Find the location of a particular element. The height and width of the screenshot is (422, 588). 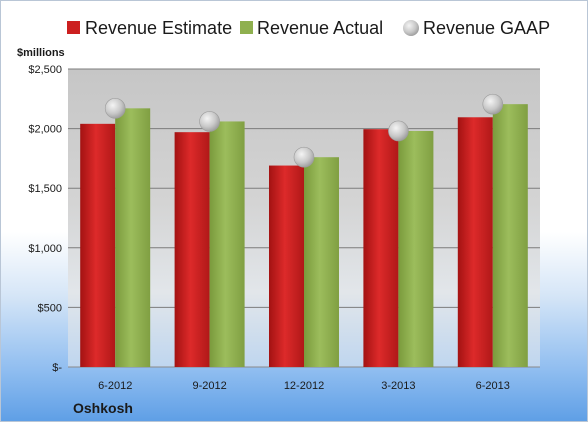

legend-swatch-revenue-estimate is located at coordinates (73, 27).